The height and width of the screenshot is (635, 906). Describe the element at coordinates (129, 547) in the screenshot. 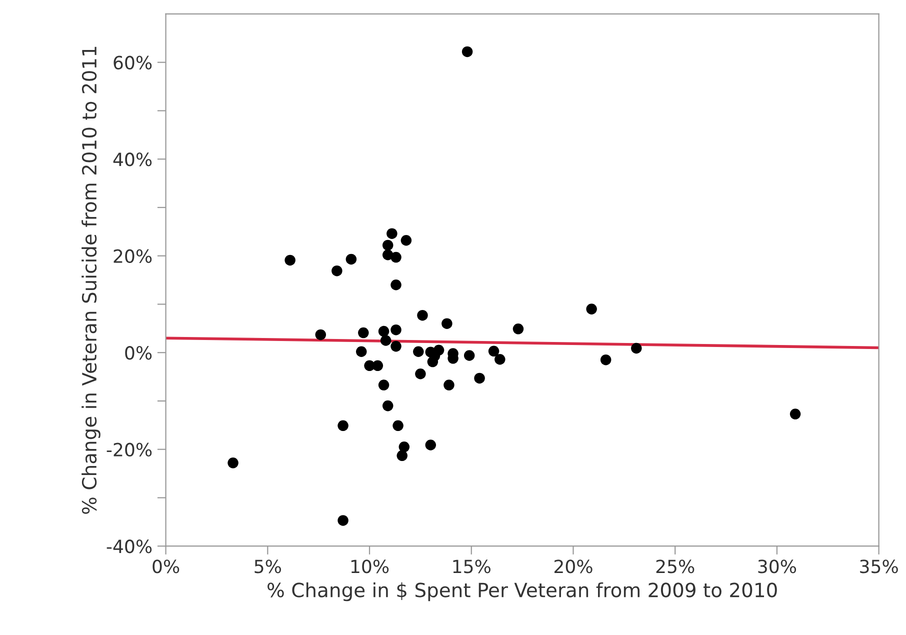

I see `y-tick-label: -40%` at that location.